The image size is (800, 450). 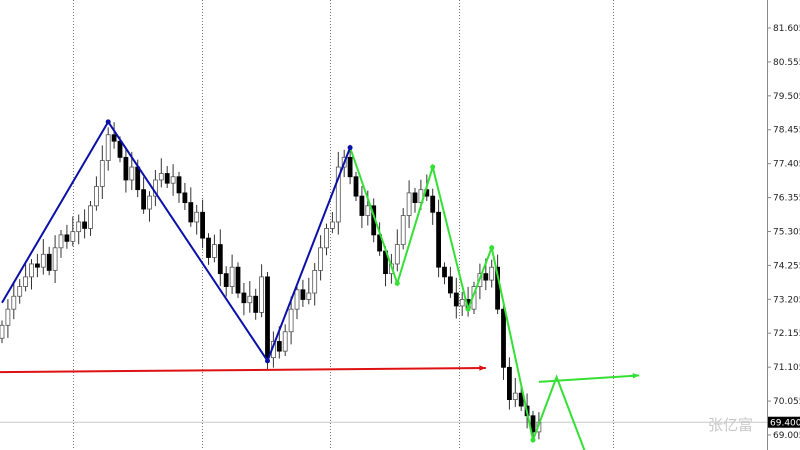 I want to click on svg-text: 69.400, so click(x=785, y=424).